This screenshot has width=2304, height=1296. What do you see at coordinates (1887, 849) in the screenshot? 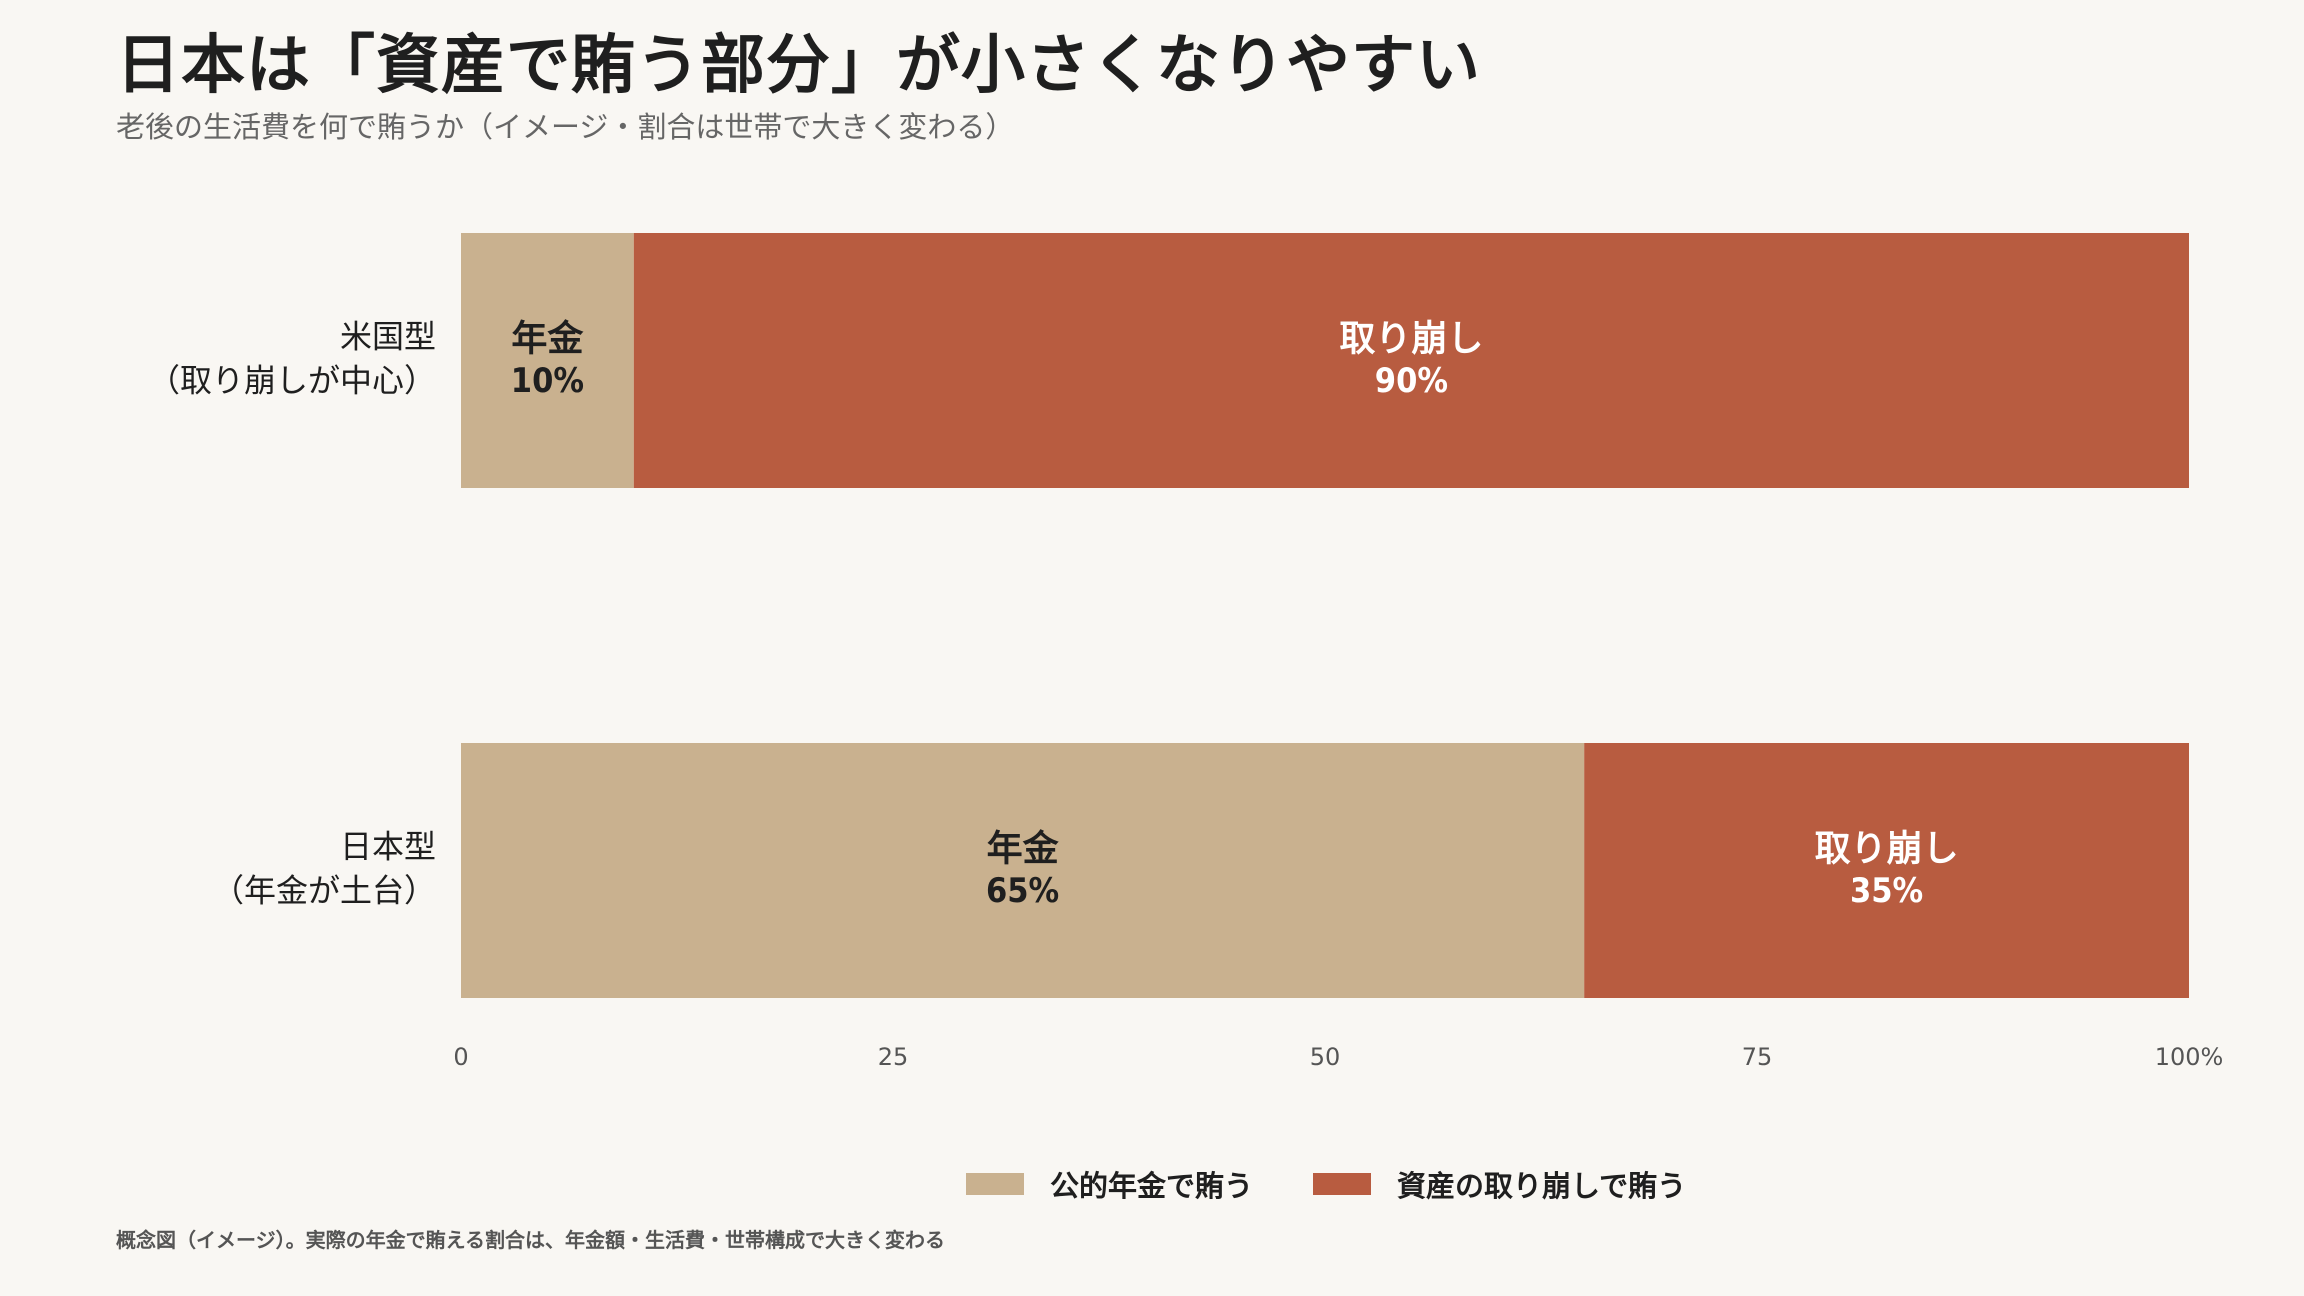
I see `segment-label-1-1: 取り崩し` at bounding box center [1887, 849].